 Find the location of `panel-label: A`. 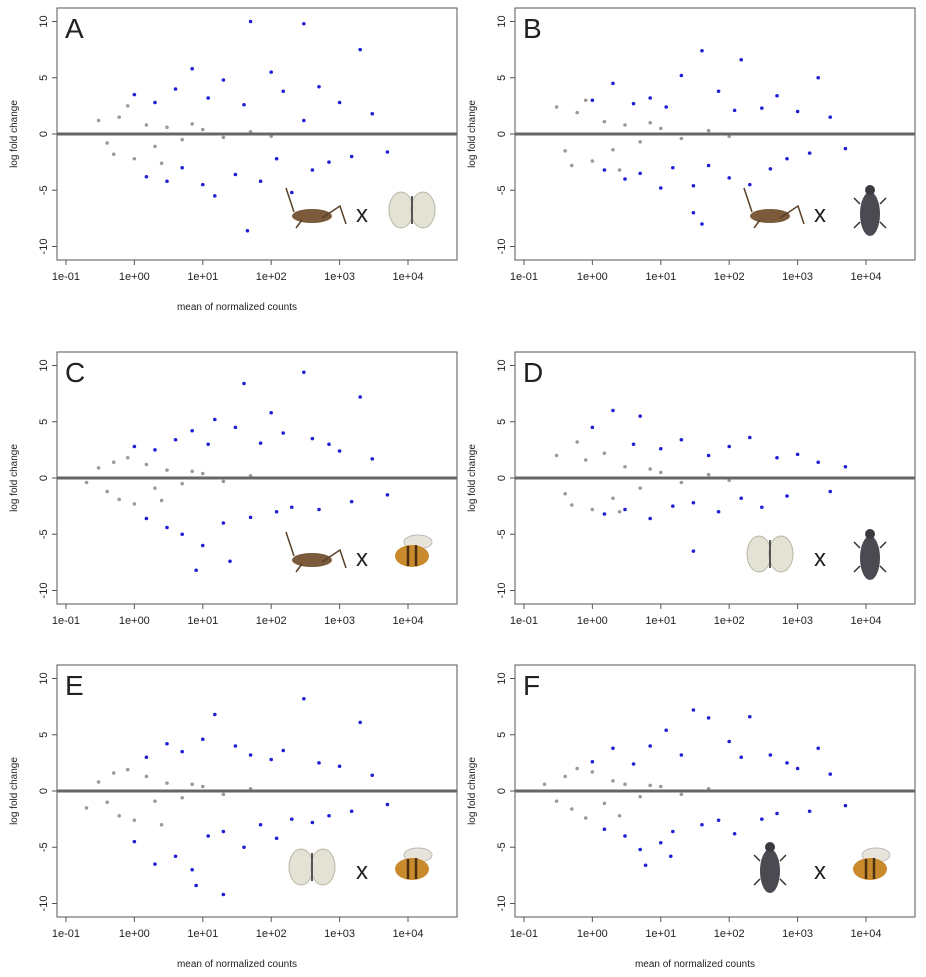

panel-label: A is located at coordinates (74, 28).